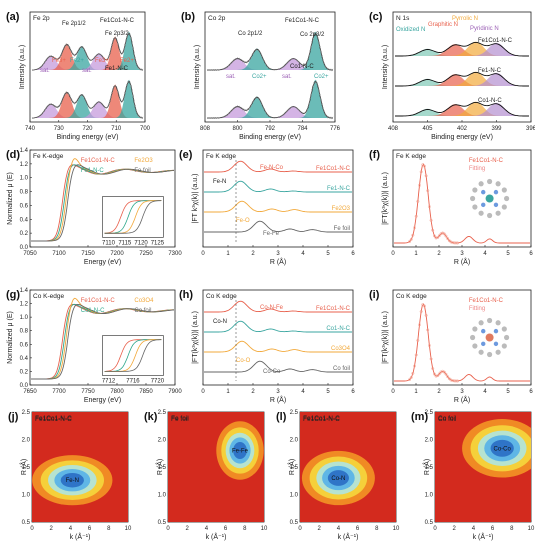  Describe the element at coordinates (162, 523) in the screenshot. I see `y-tick-label: 0.5` at that location.